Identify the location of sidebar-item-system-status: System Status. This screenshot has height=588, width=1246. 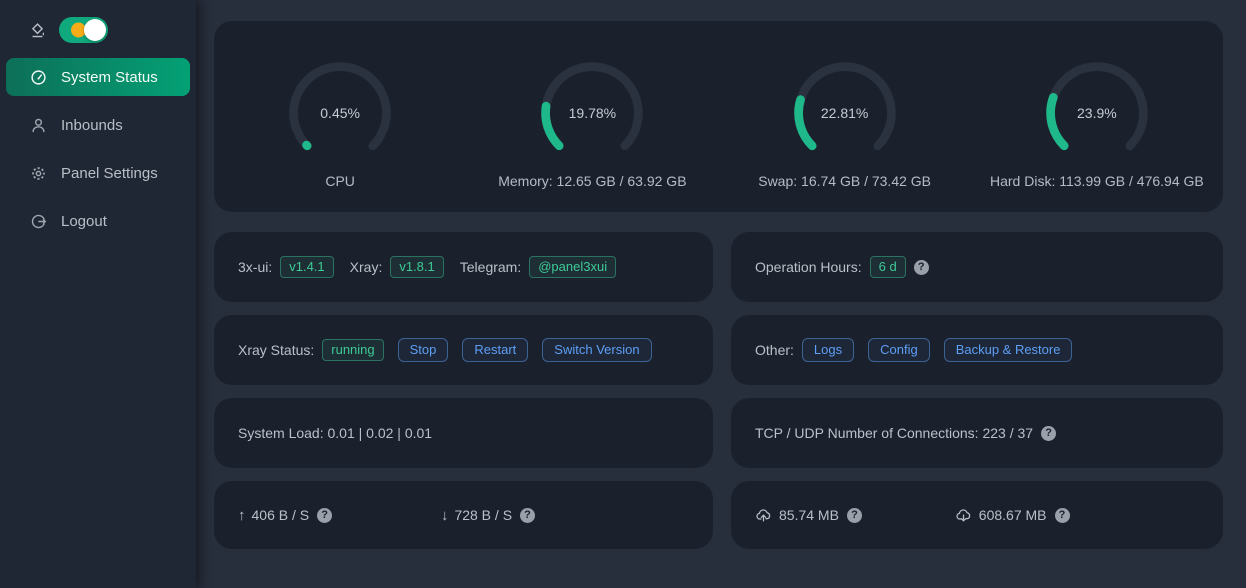
(98, 77).